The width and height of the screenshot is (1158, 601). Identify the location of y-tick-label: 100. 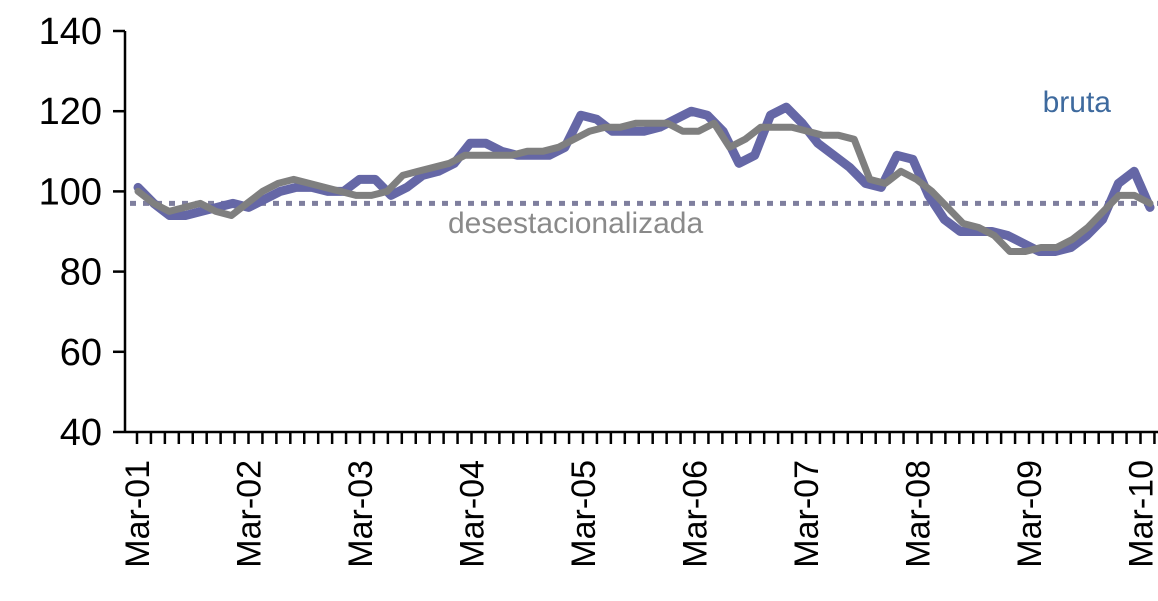
(70, 192).